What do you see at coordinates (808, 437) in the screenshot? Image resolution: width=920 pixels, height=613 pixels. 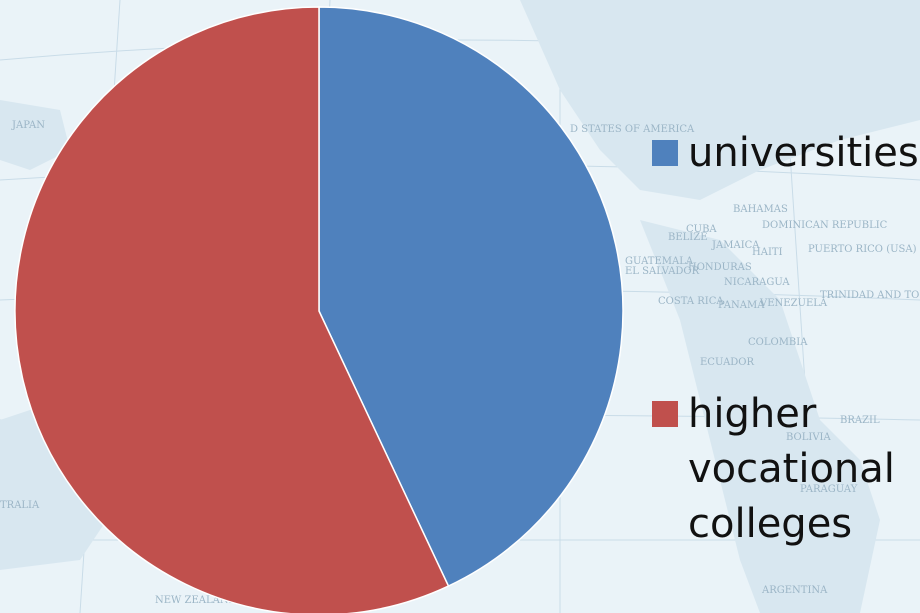 I see `map-label: BOLIVIA` at bounding box center [808, 437].